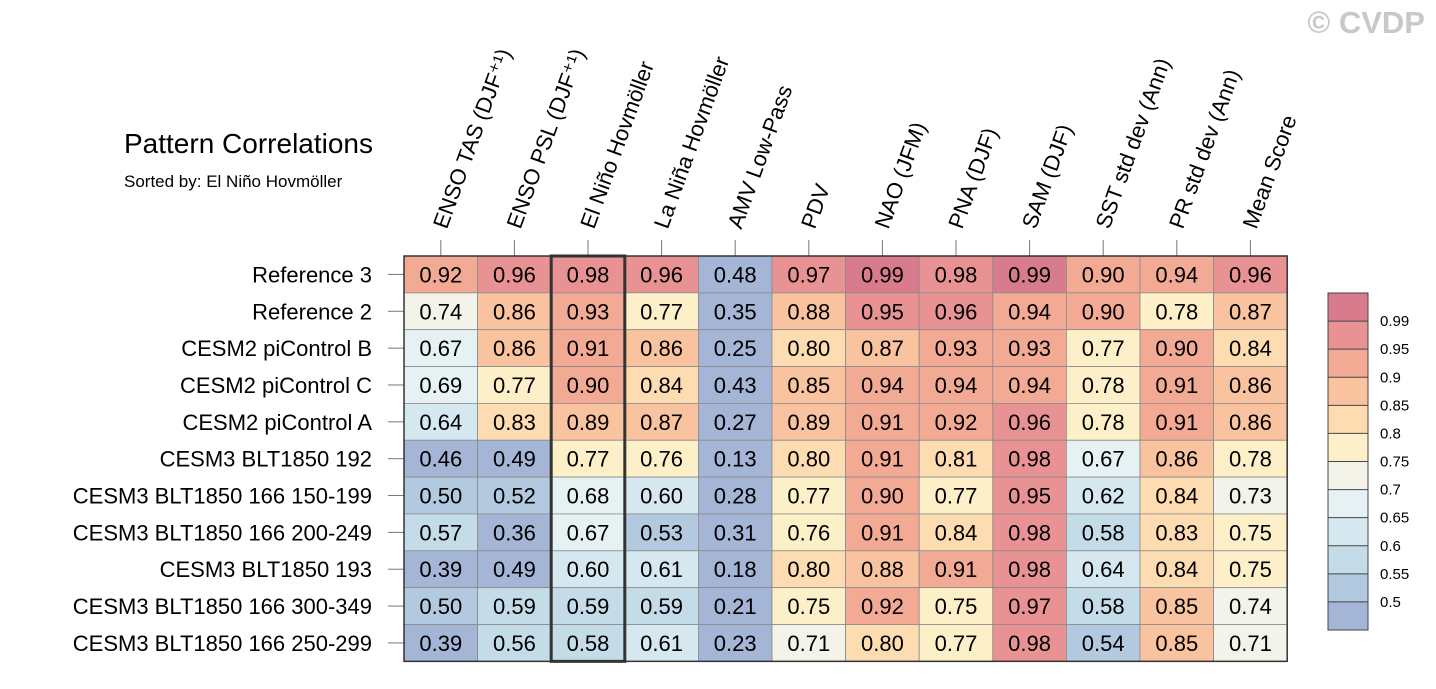 This screenshot has width=1436, height=689. Describe the element at coordinates (1250, 606) in the screenshot. I see `cell-value-label: 0.74` at that location.